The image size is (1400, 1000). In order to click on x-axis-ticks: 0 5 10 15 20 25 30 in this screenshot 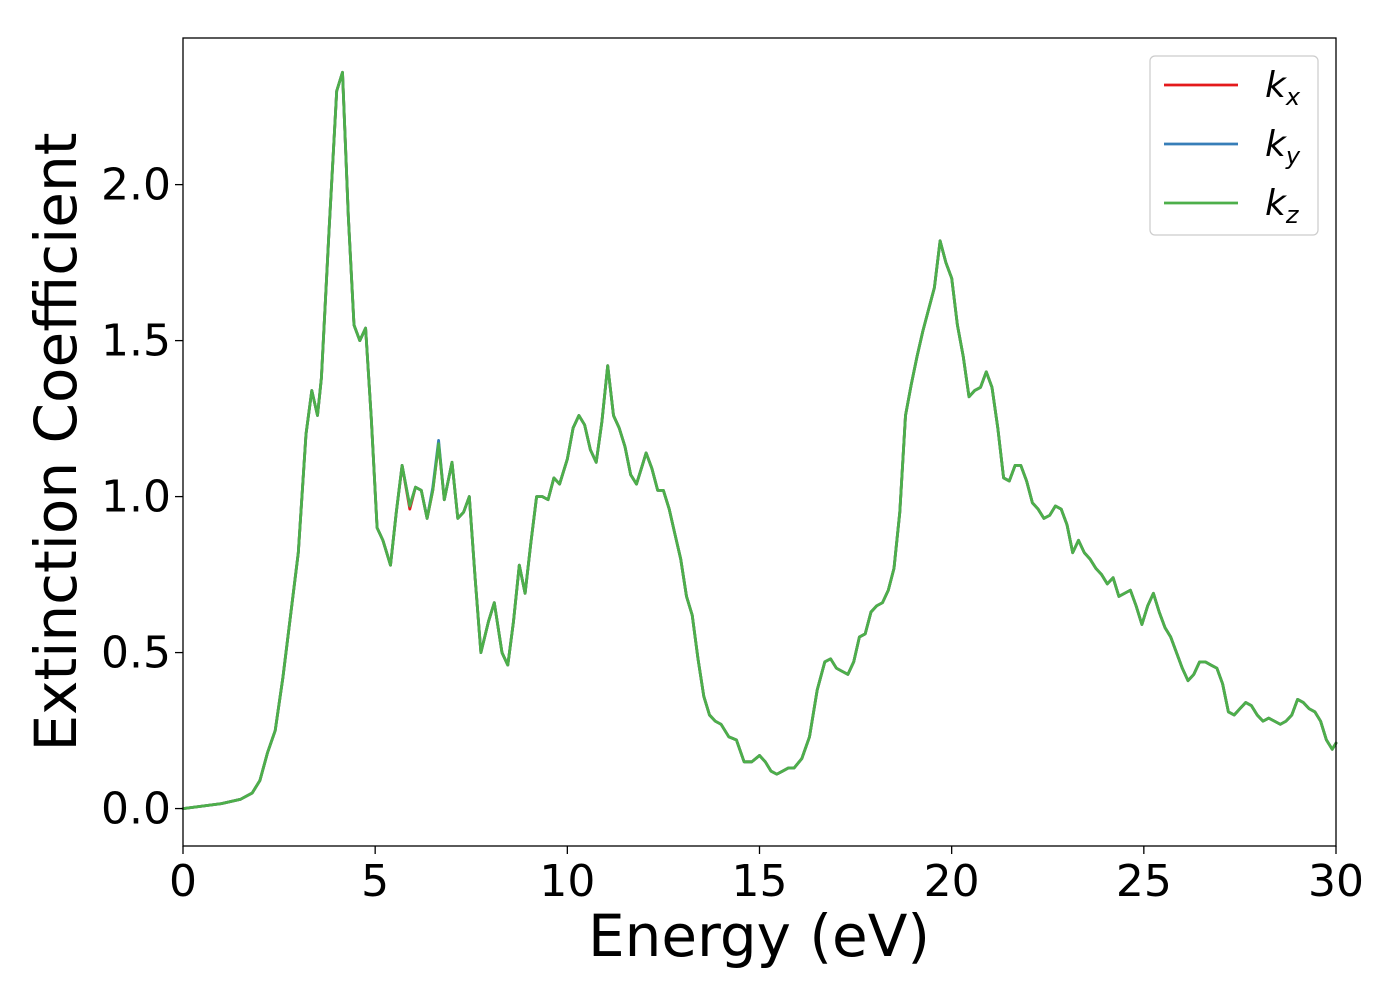, I will do `click(766, 876)`.